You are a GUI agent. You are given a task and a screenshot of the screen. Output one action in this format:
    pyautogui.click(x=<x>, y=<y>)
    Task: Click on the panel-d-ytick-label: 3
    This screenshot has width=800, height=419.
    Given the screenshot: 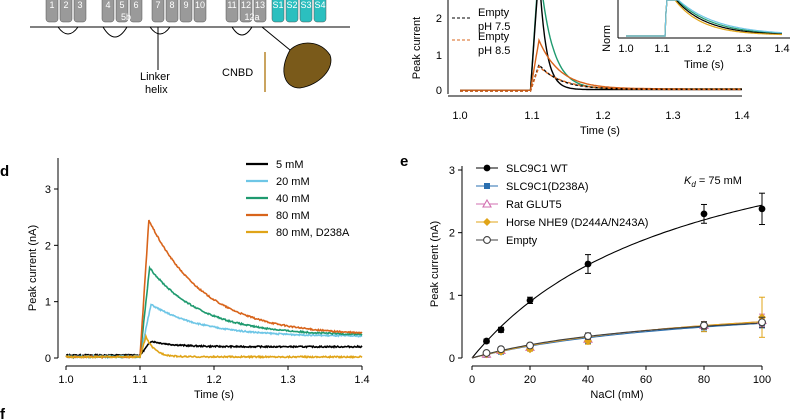 What is the action you would take?
    pyautogui.click(x=48, y=190)
    